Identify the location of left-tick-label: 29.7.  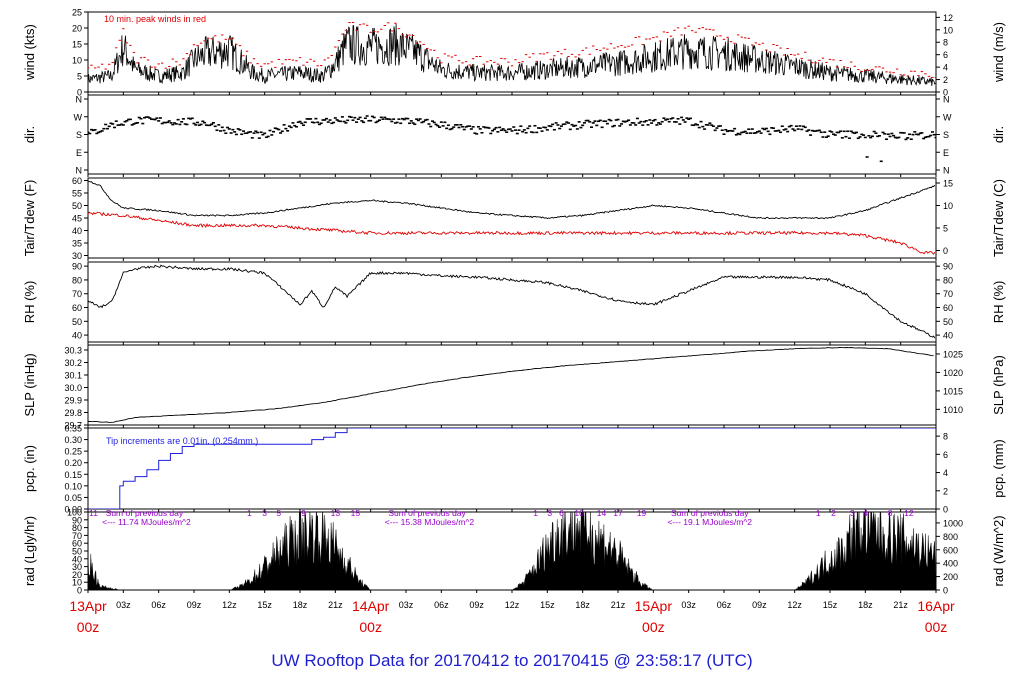
(73, 426).